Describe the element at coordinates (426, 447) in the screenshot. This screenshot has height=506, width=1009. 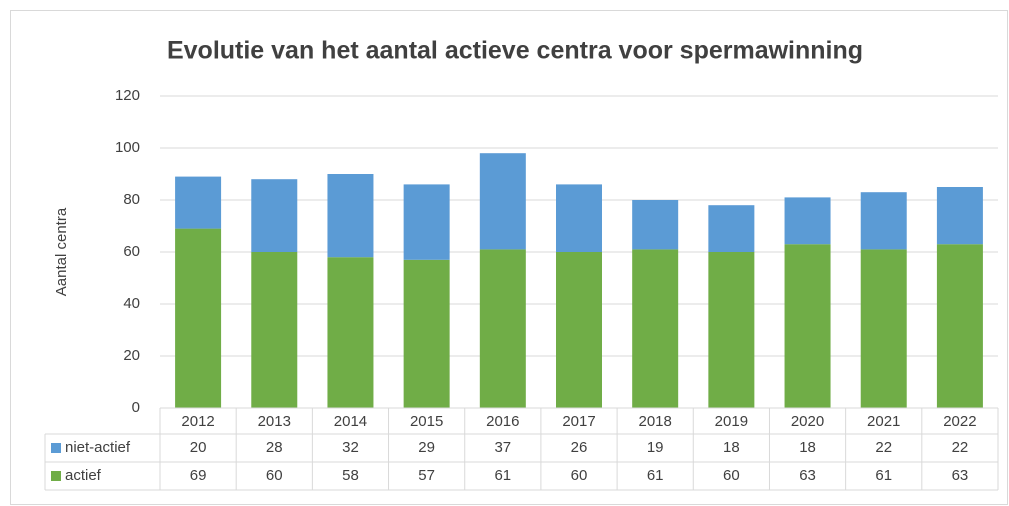
I see `table-value: 29` at that location.